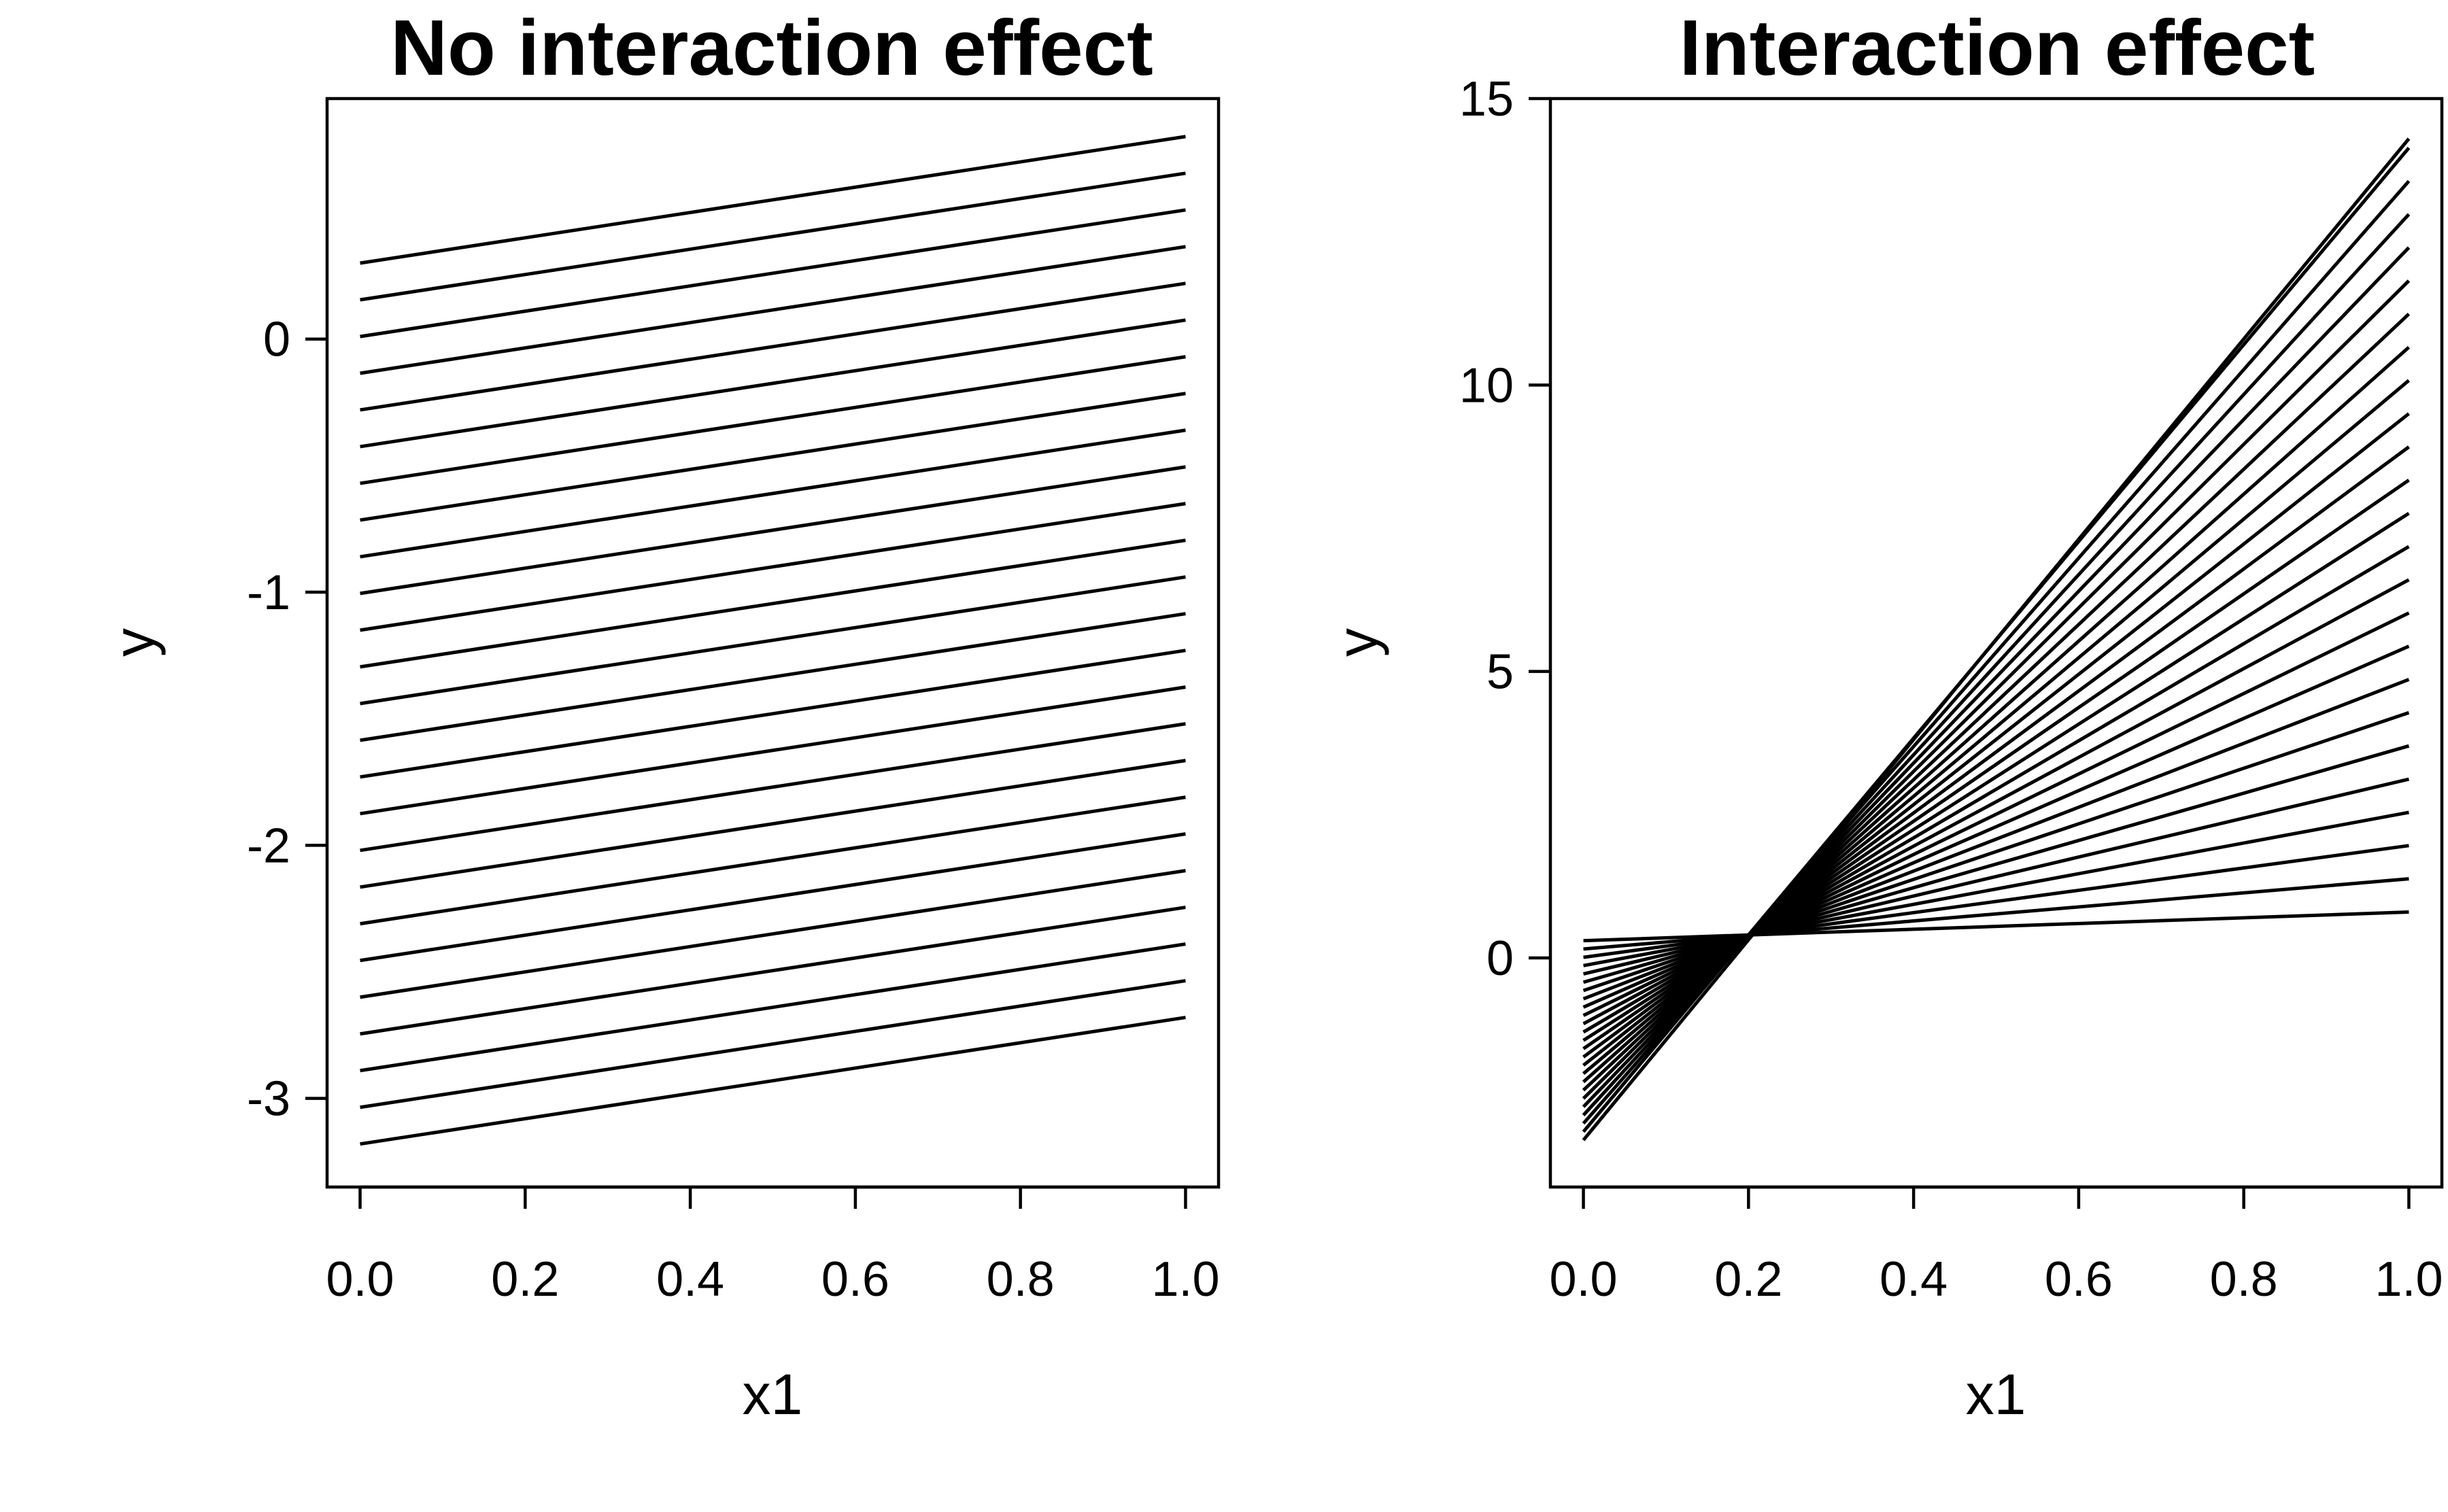 This screenshot has height=1512, width=2448. What do you see at coordinates (1998, 48) in the screenshot?
I see `chart-title: Interaction effect` at bounding box center [1998, 48].